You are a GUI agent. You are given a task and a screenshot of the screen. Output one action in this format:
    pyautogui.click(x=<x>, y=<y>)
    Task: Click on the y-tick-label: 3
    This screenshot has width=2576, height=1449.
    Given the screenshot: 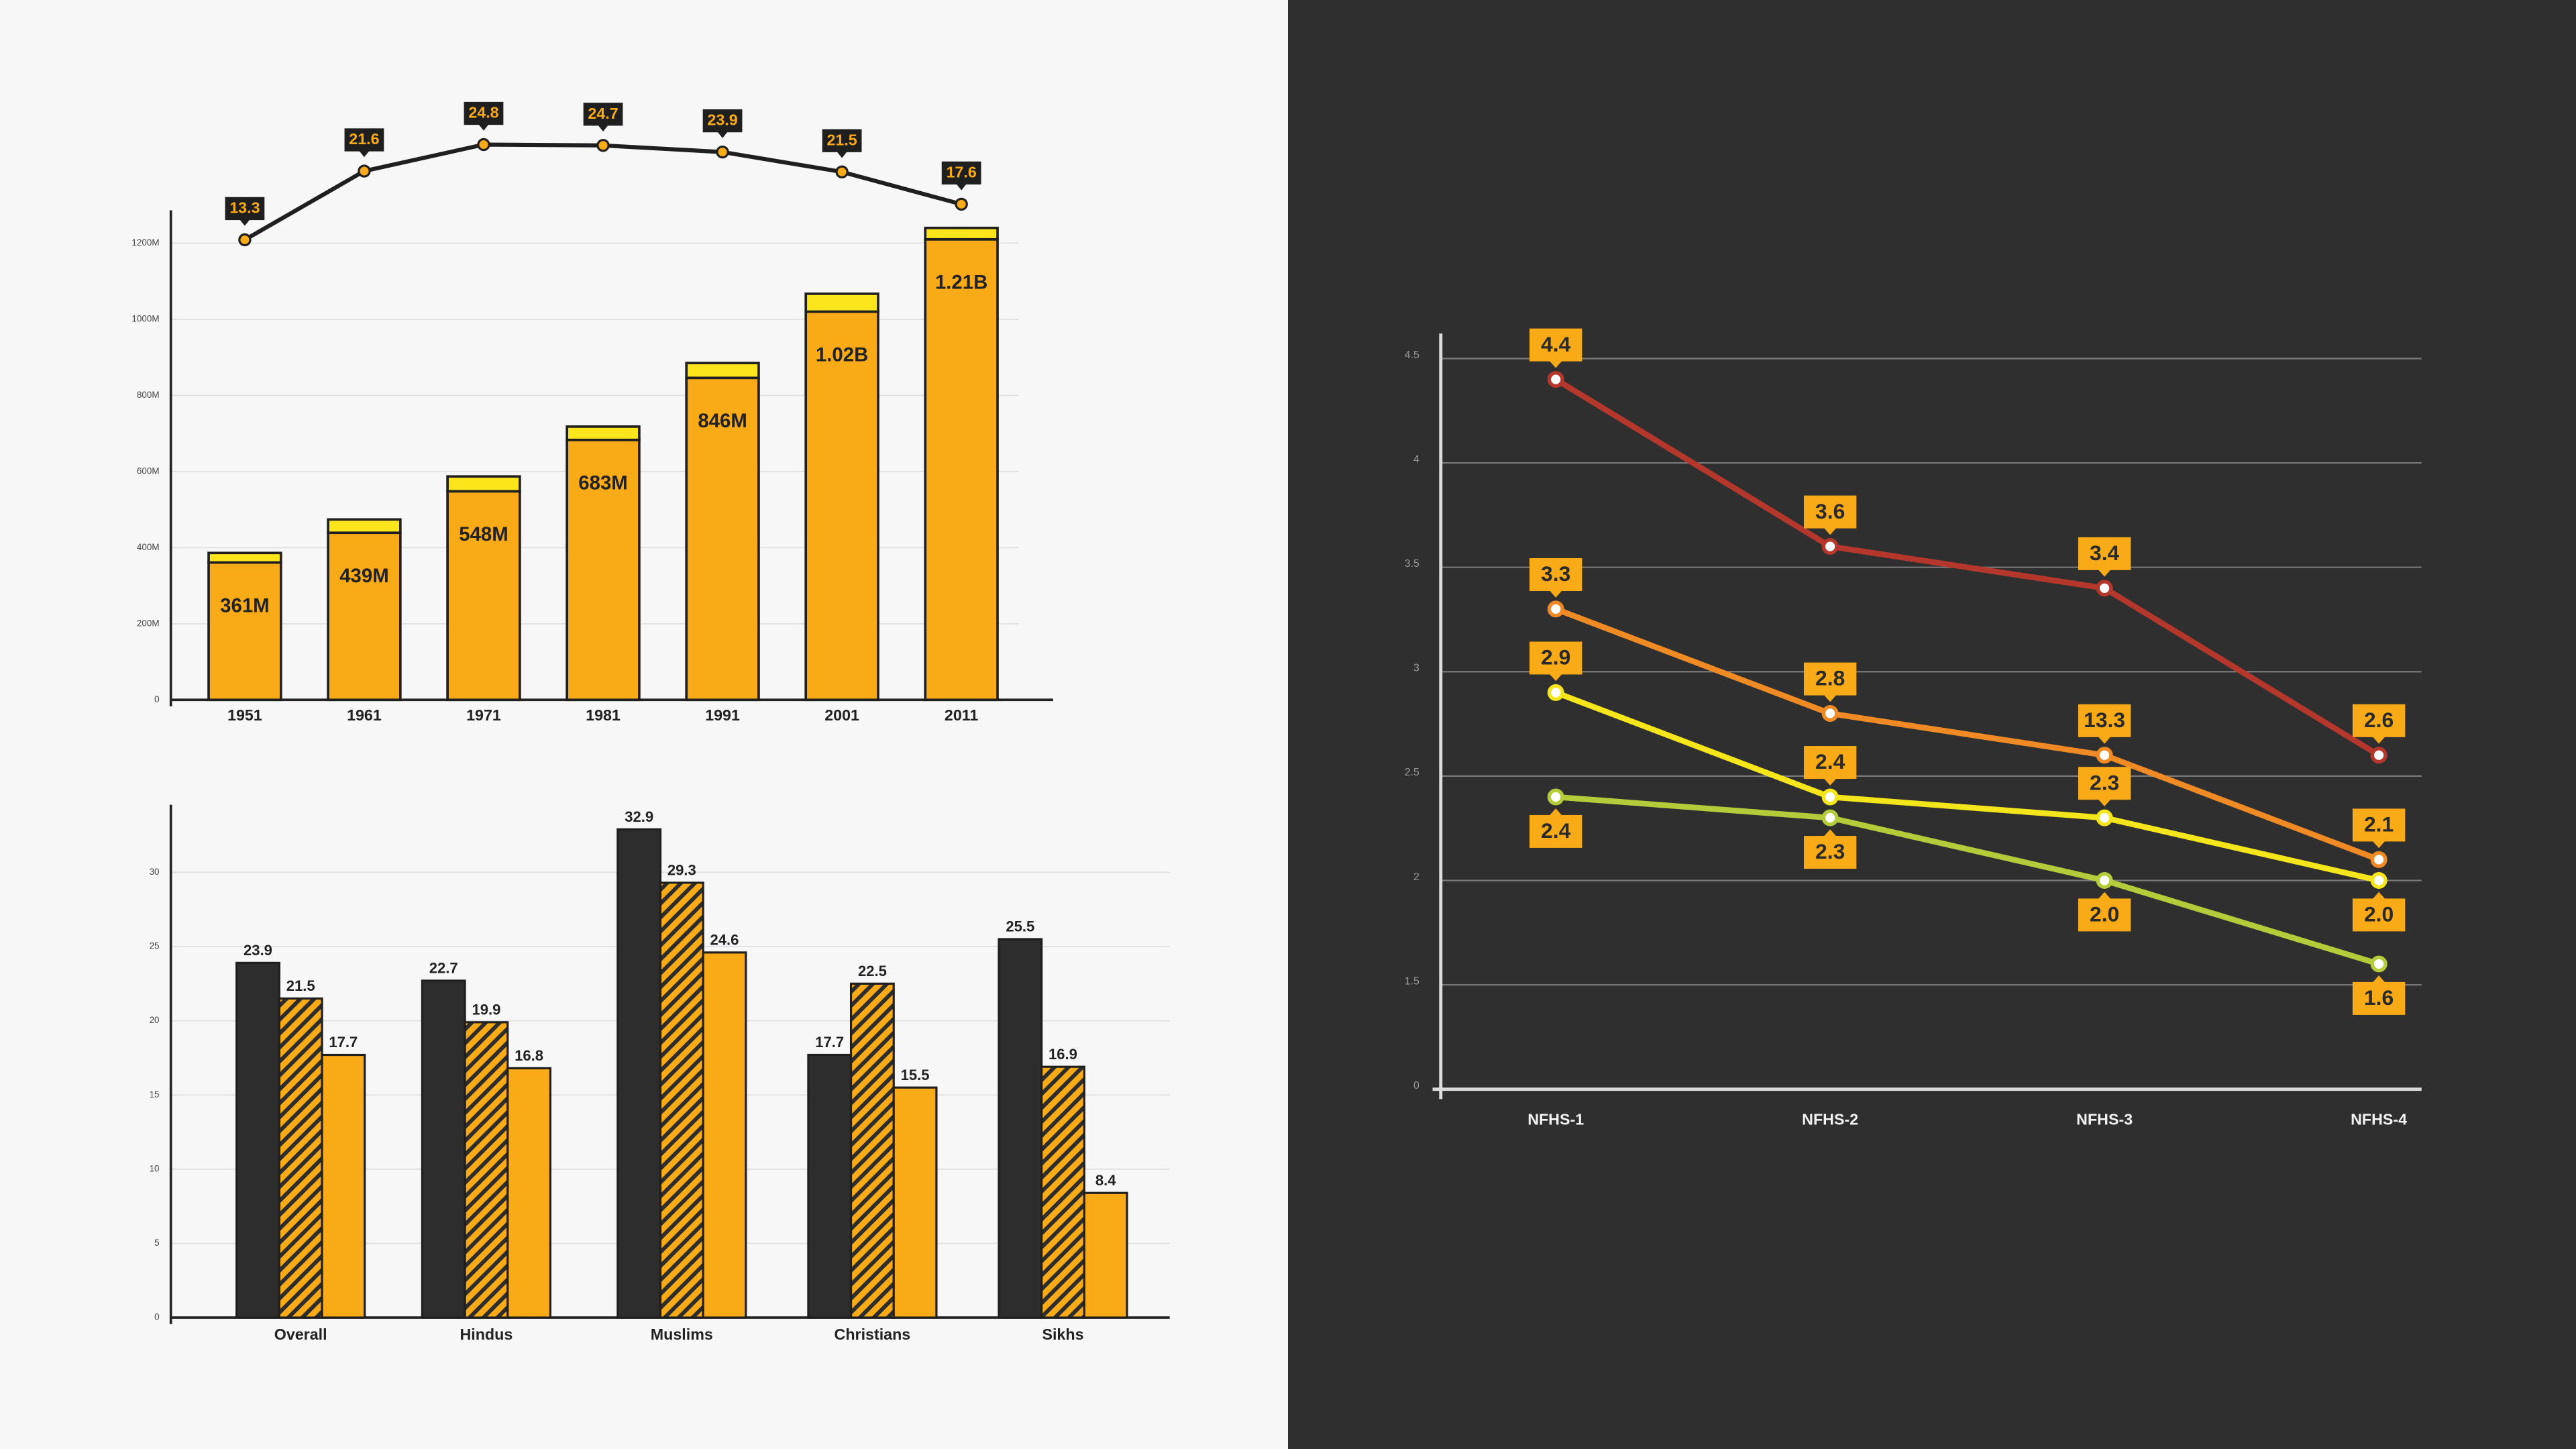 What is the action you would take?
    pyautogui.click(x=1416, y=668)
    